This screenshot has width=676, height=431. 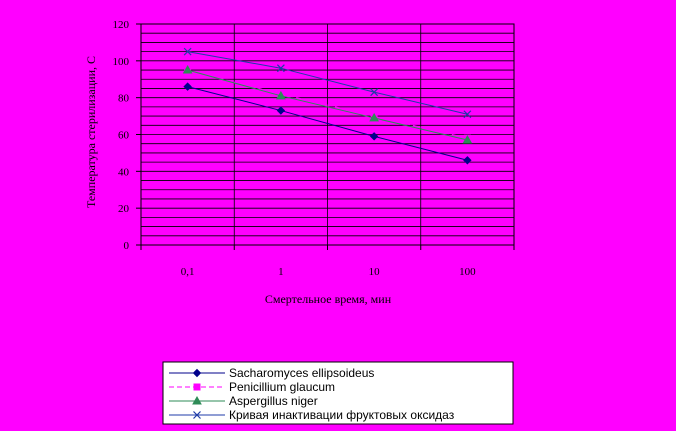 I want to click on y-tick-label: 40, so click(x=124, y=172).